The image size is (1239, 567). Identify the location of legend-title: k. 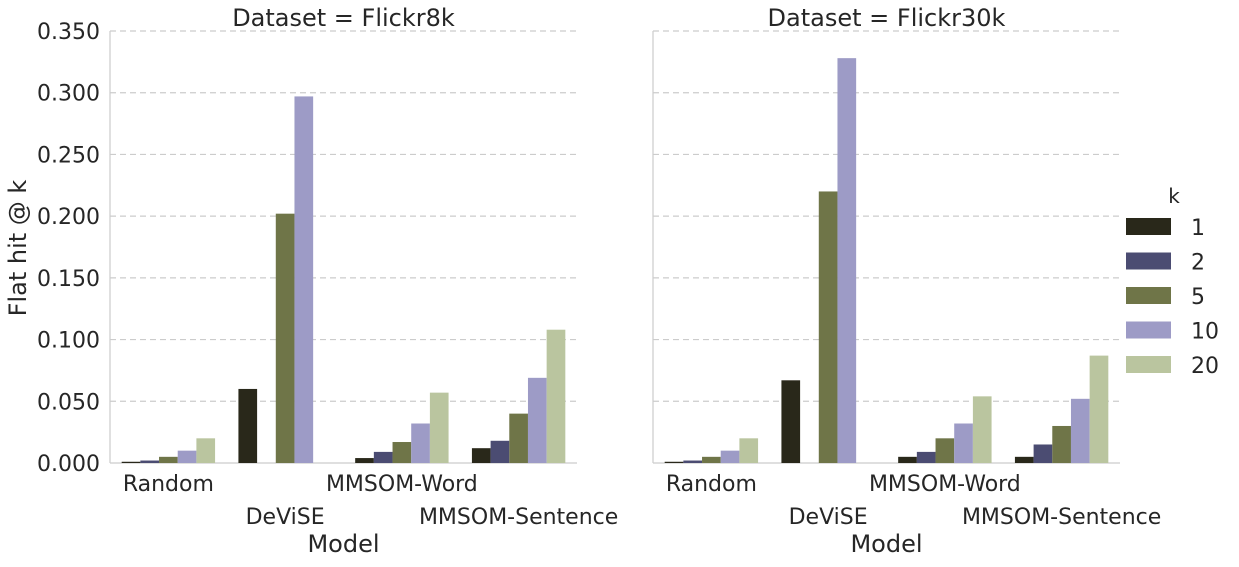
(1174, 196).